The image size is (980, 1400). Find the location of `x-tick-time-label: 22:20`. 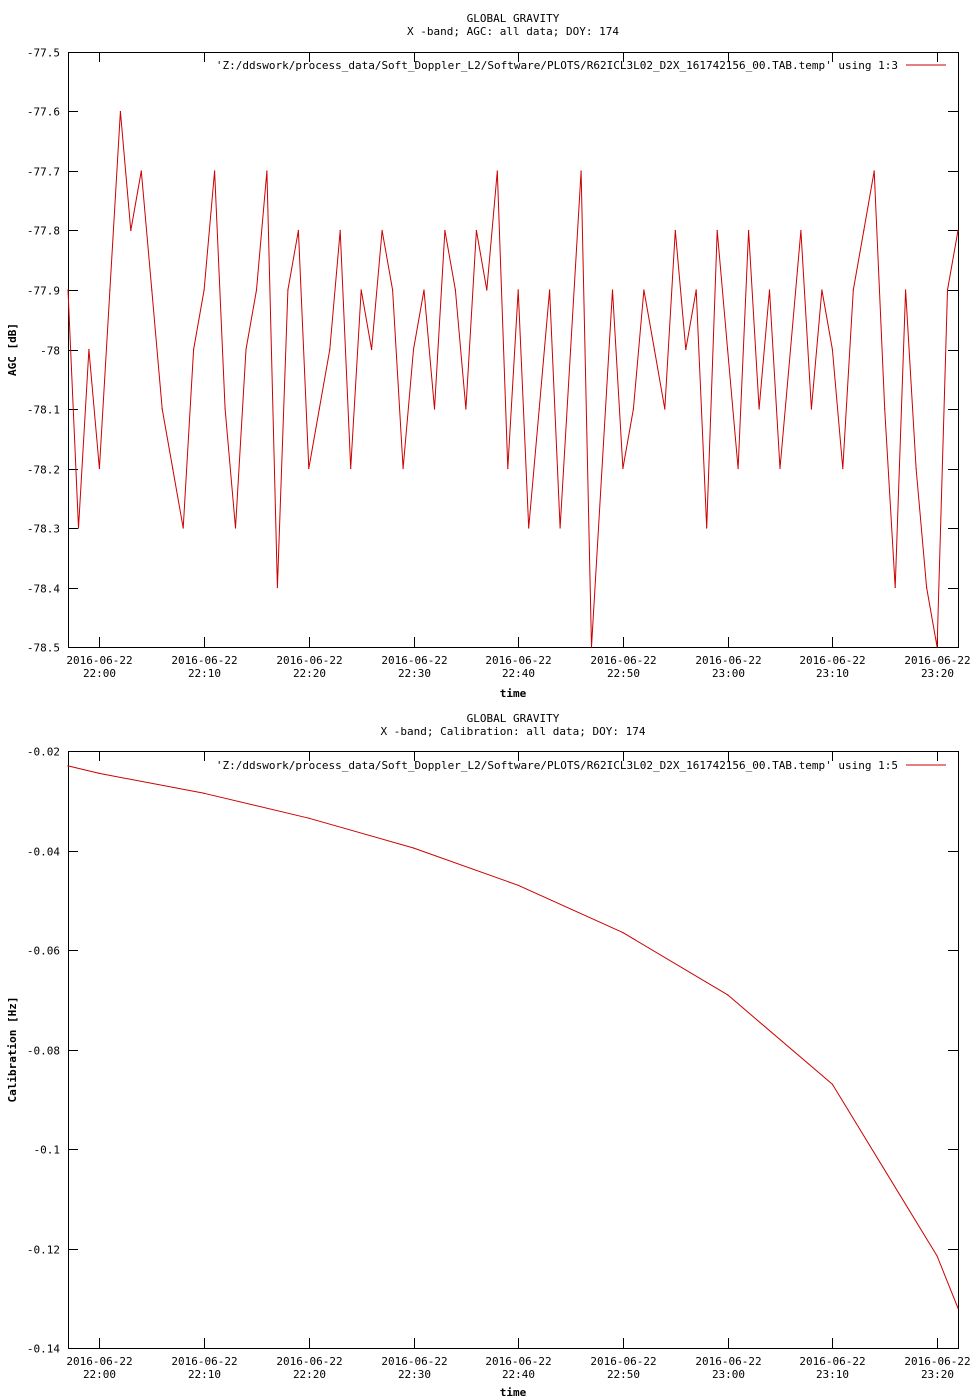

x-tick-time-label: 22:20 is located at coordinates (309, 673).